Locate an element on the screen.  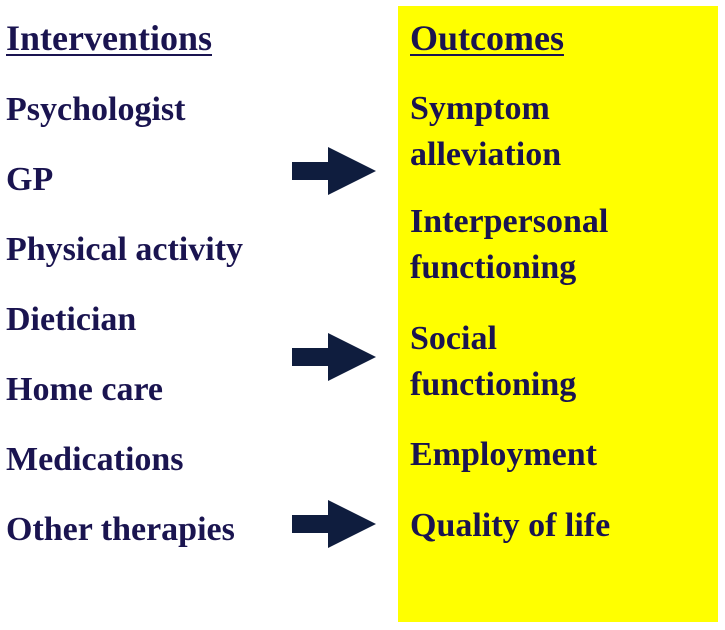
outcome-interpersonal-line1: Interpersonal is located at coordinates (509, 221).